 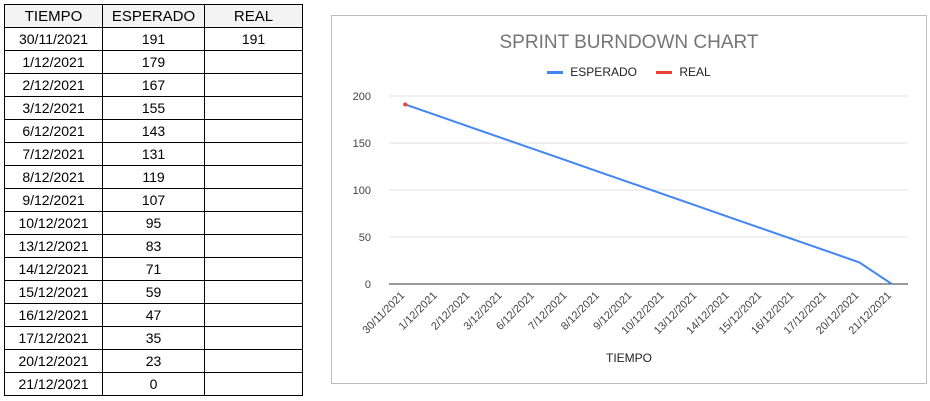 I want to click on cell-esperado: 131, so click(x=153, y=154).